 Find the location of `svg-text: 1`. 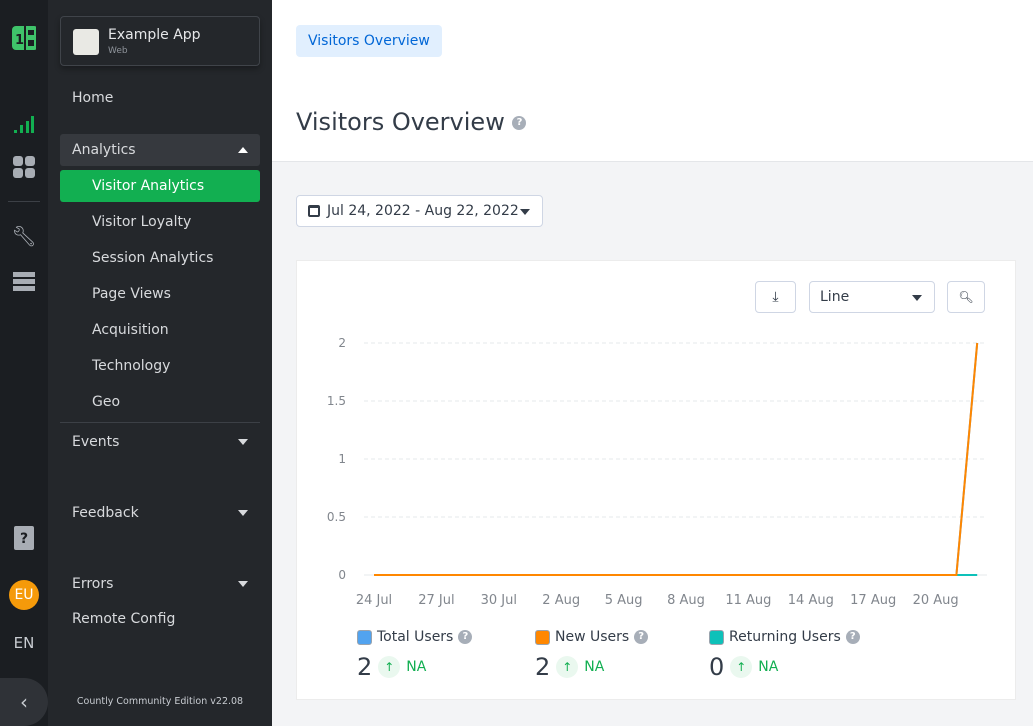

svg-text: 1 is located at coordinates (19, 40).